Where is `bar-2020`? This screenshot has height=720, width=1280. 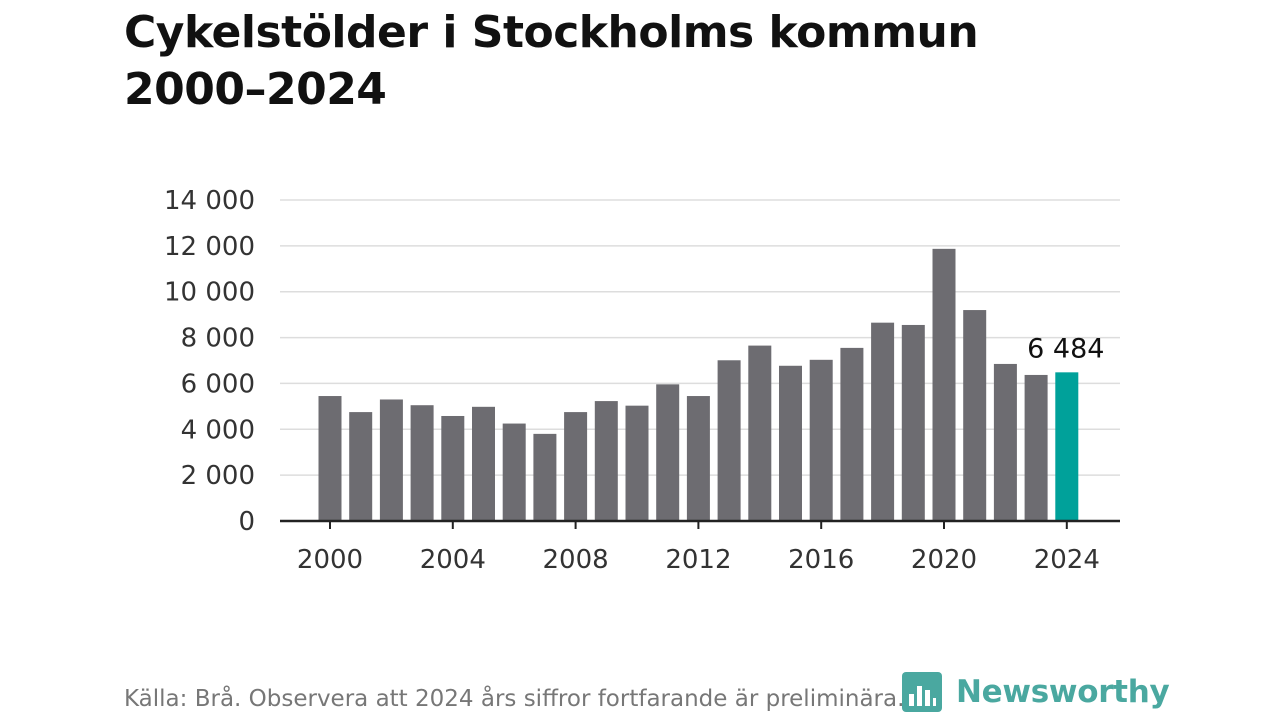 bar-2020 is located at coordinates (944, 384).